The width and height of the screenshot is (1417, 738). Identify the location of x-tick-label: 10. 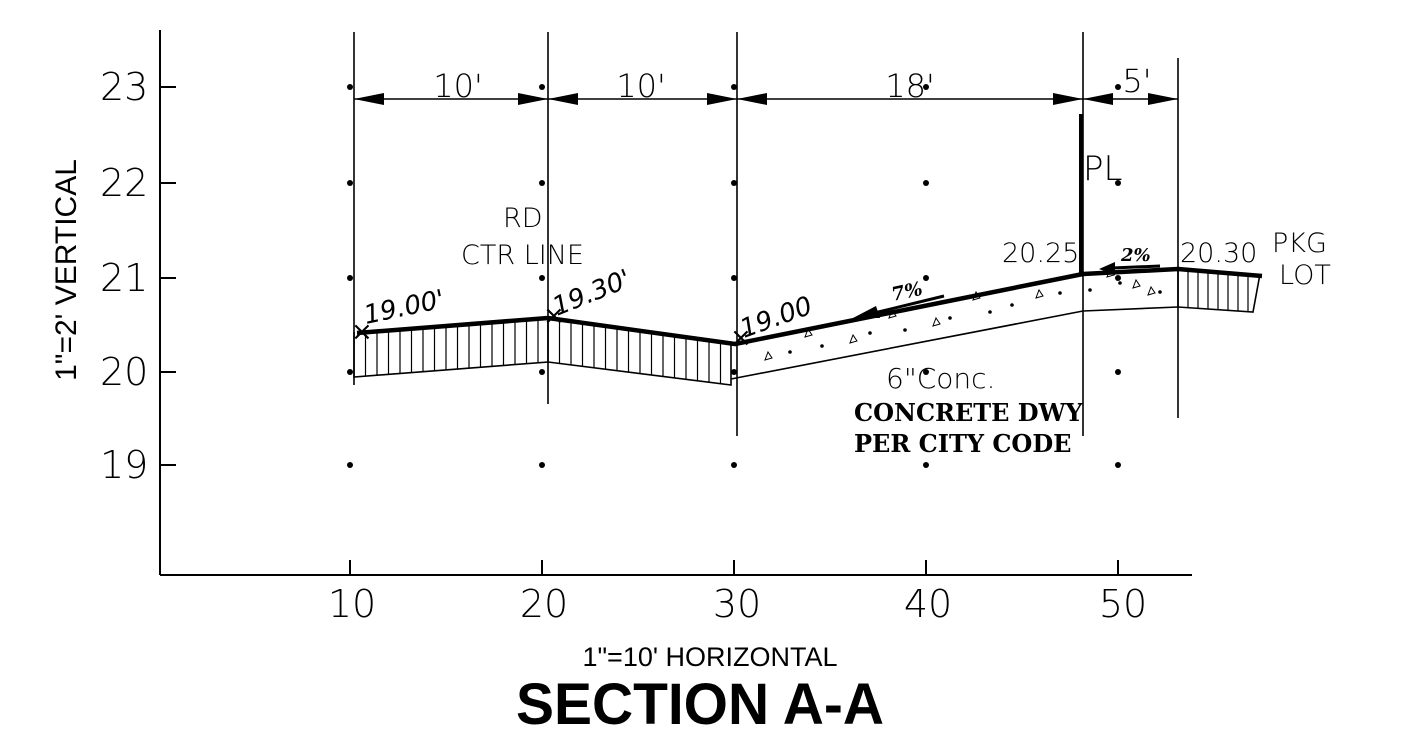
(352, 604).